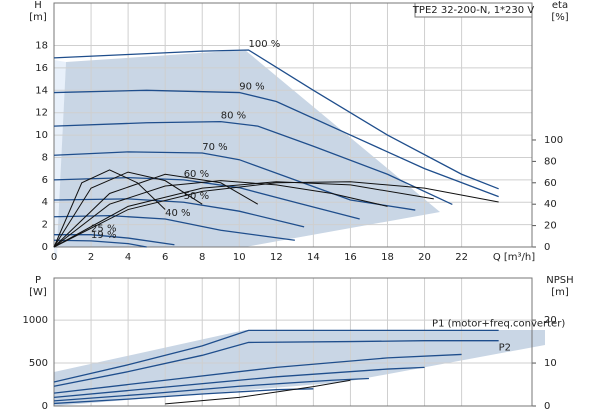  I want to click on curve-label: P1 (motor+freq.converter), so click(498, 323).